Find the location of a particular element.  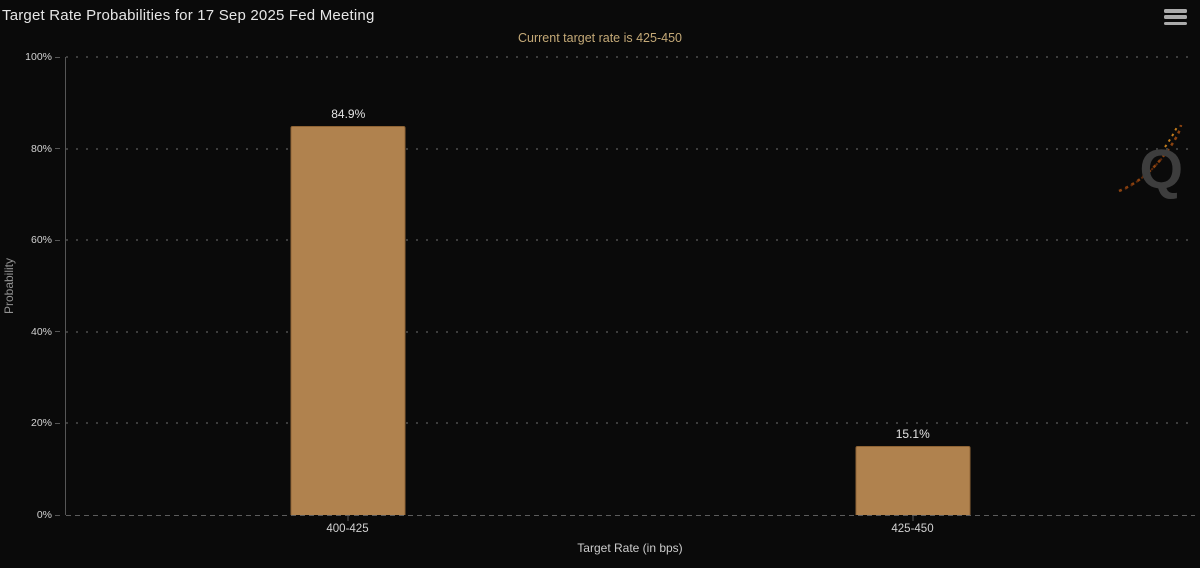

gridline-100% is located at coordinates (630, 57).